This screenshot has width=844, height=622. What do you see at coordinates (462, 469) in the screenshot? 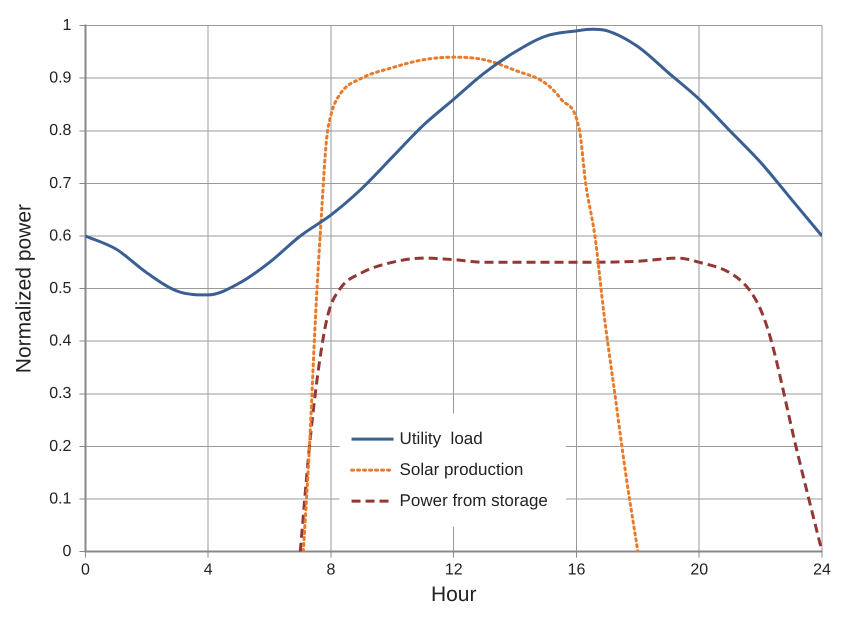
I see `legend-label: Solar production` at bounding box center [462, 469].